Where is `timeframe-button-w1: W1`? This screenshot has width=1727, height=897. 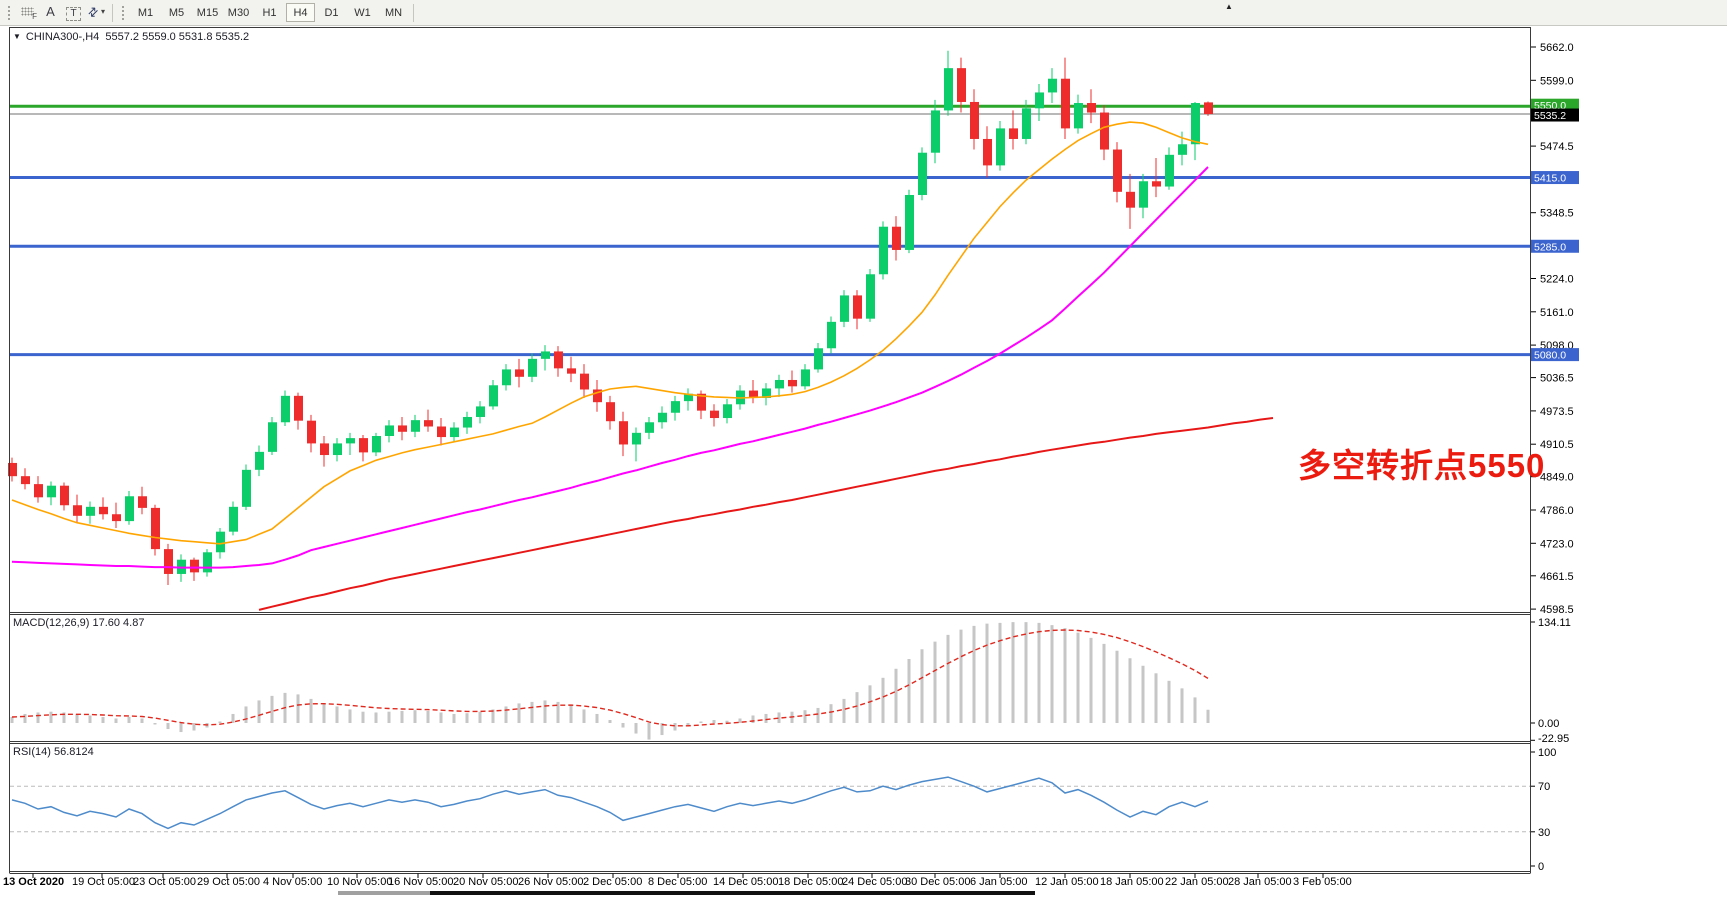 timeframe-button-w1: W1 is located at coordinates (362, 12).